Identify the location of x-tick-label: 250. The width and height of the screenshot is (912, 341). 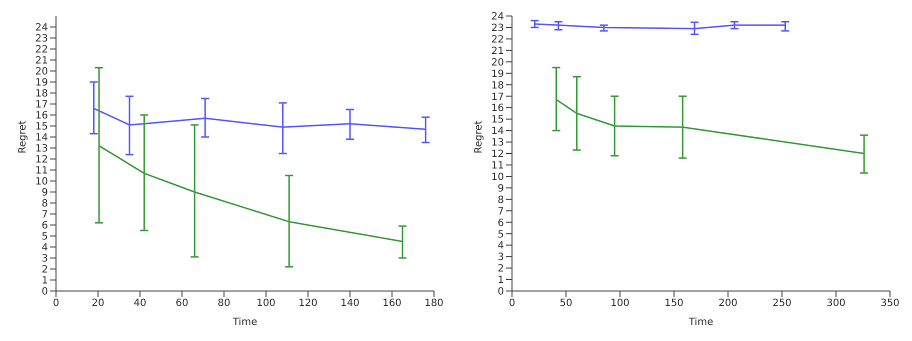
(782, 304).